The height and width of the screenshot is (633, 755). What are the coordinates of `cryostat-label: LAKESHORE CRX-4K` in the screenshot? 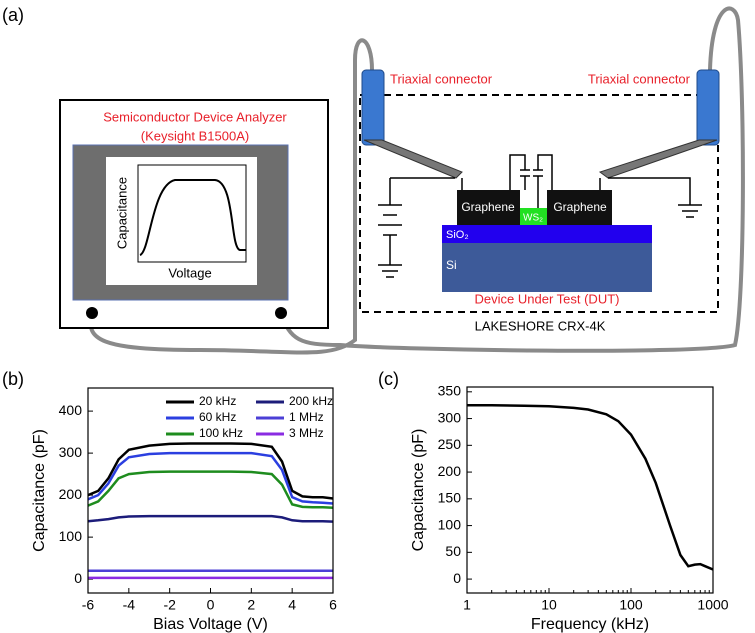 It's located at (540, 325).